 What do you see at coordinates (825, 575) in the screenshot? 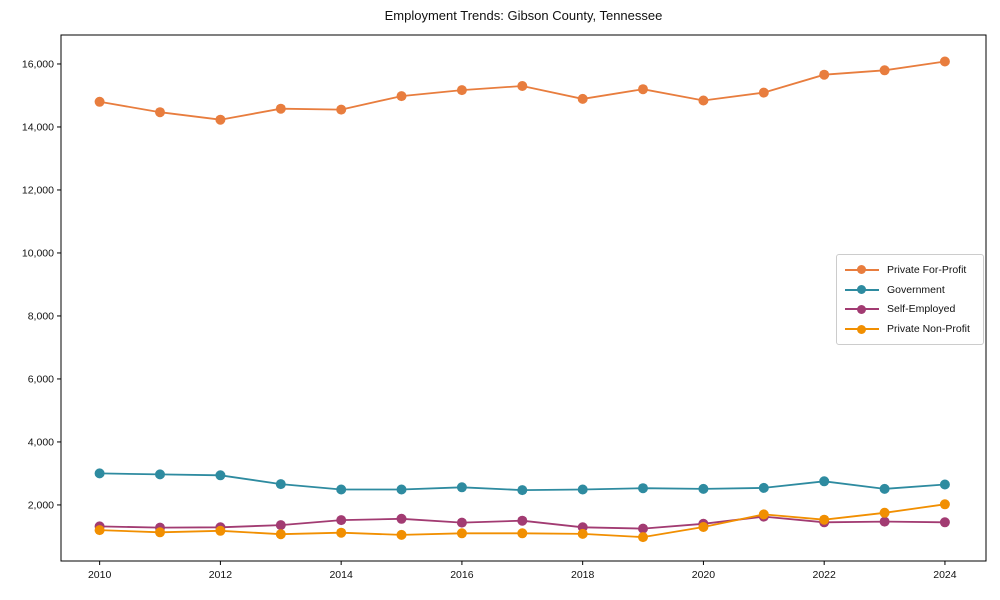
I see `x-tick-label: 2022` at bounding box center [825, 575].